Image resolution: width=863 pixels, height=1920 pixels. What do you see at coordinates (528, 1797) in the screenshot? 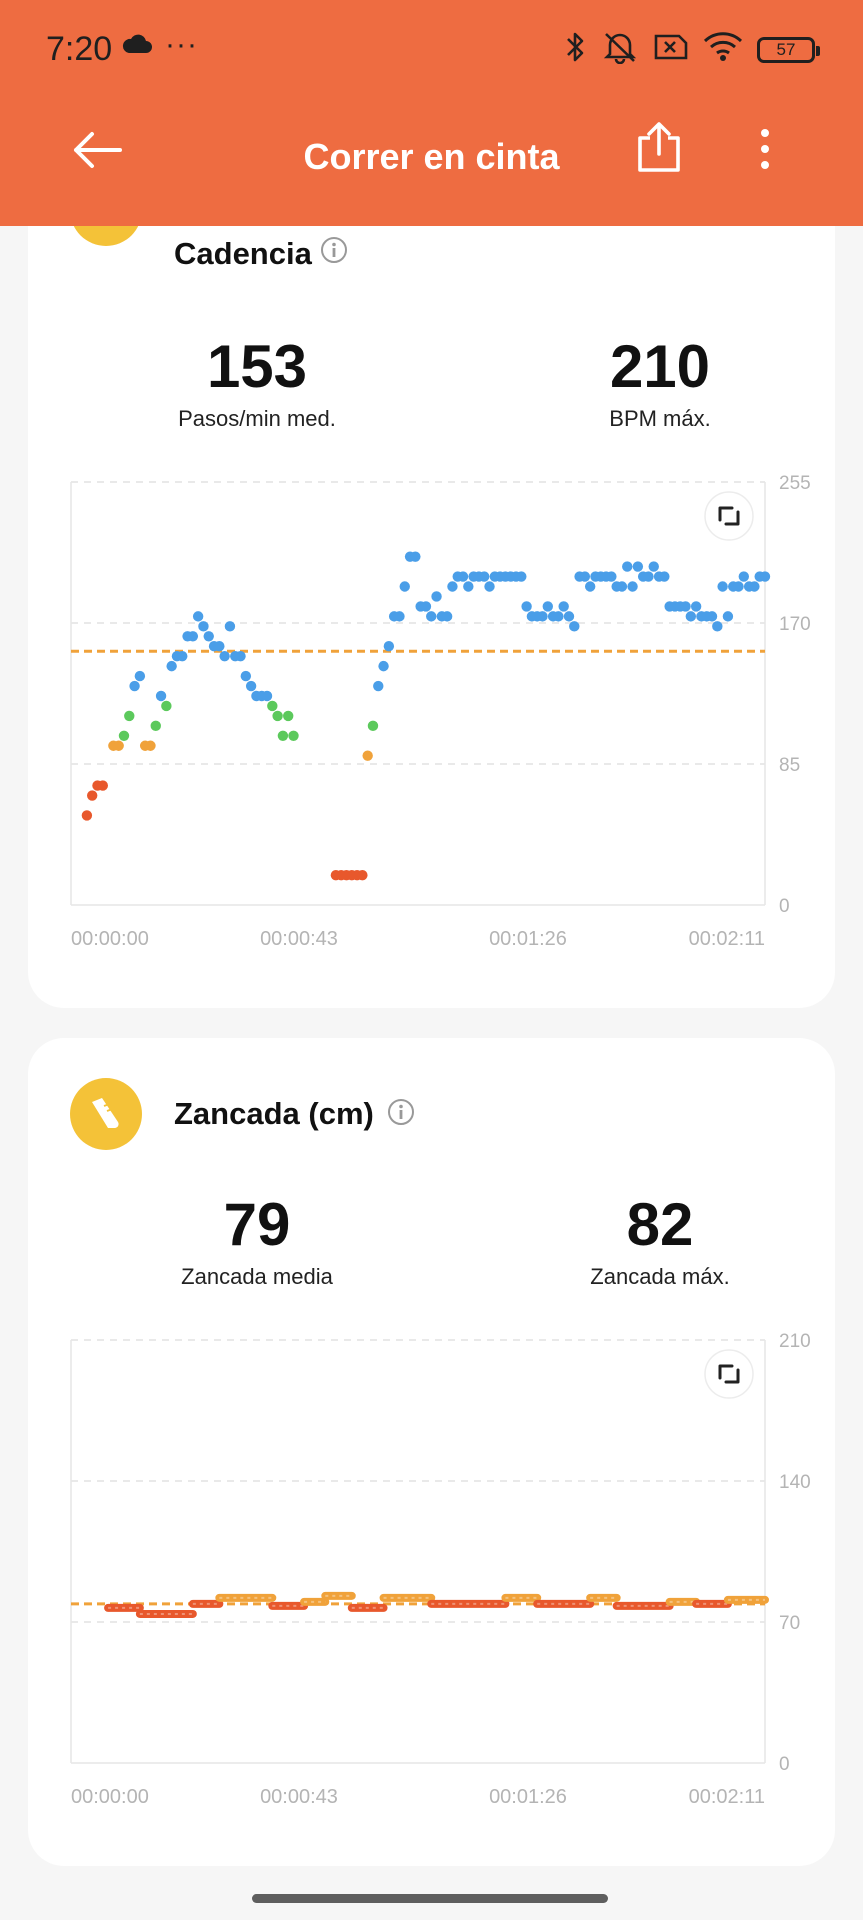
I see `x-tick-label: 00:01:26` at bounding box center [528, 1797].